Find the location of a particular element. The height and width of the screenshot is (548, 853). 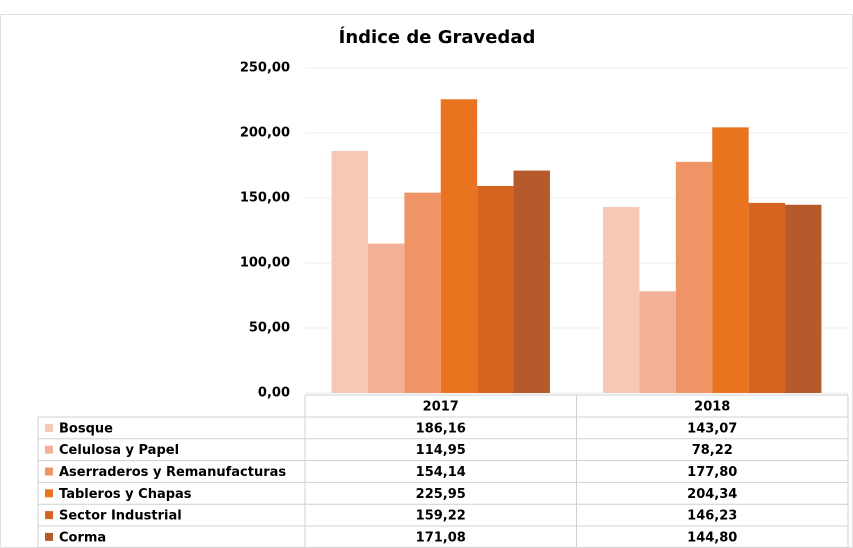

data-label: 186,16 is located at coordinates (441, 428).